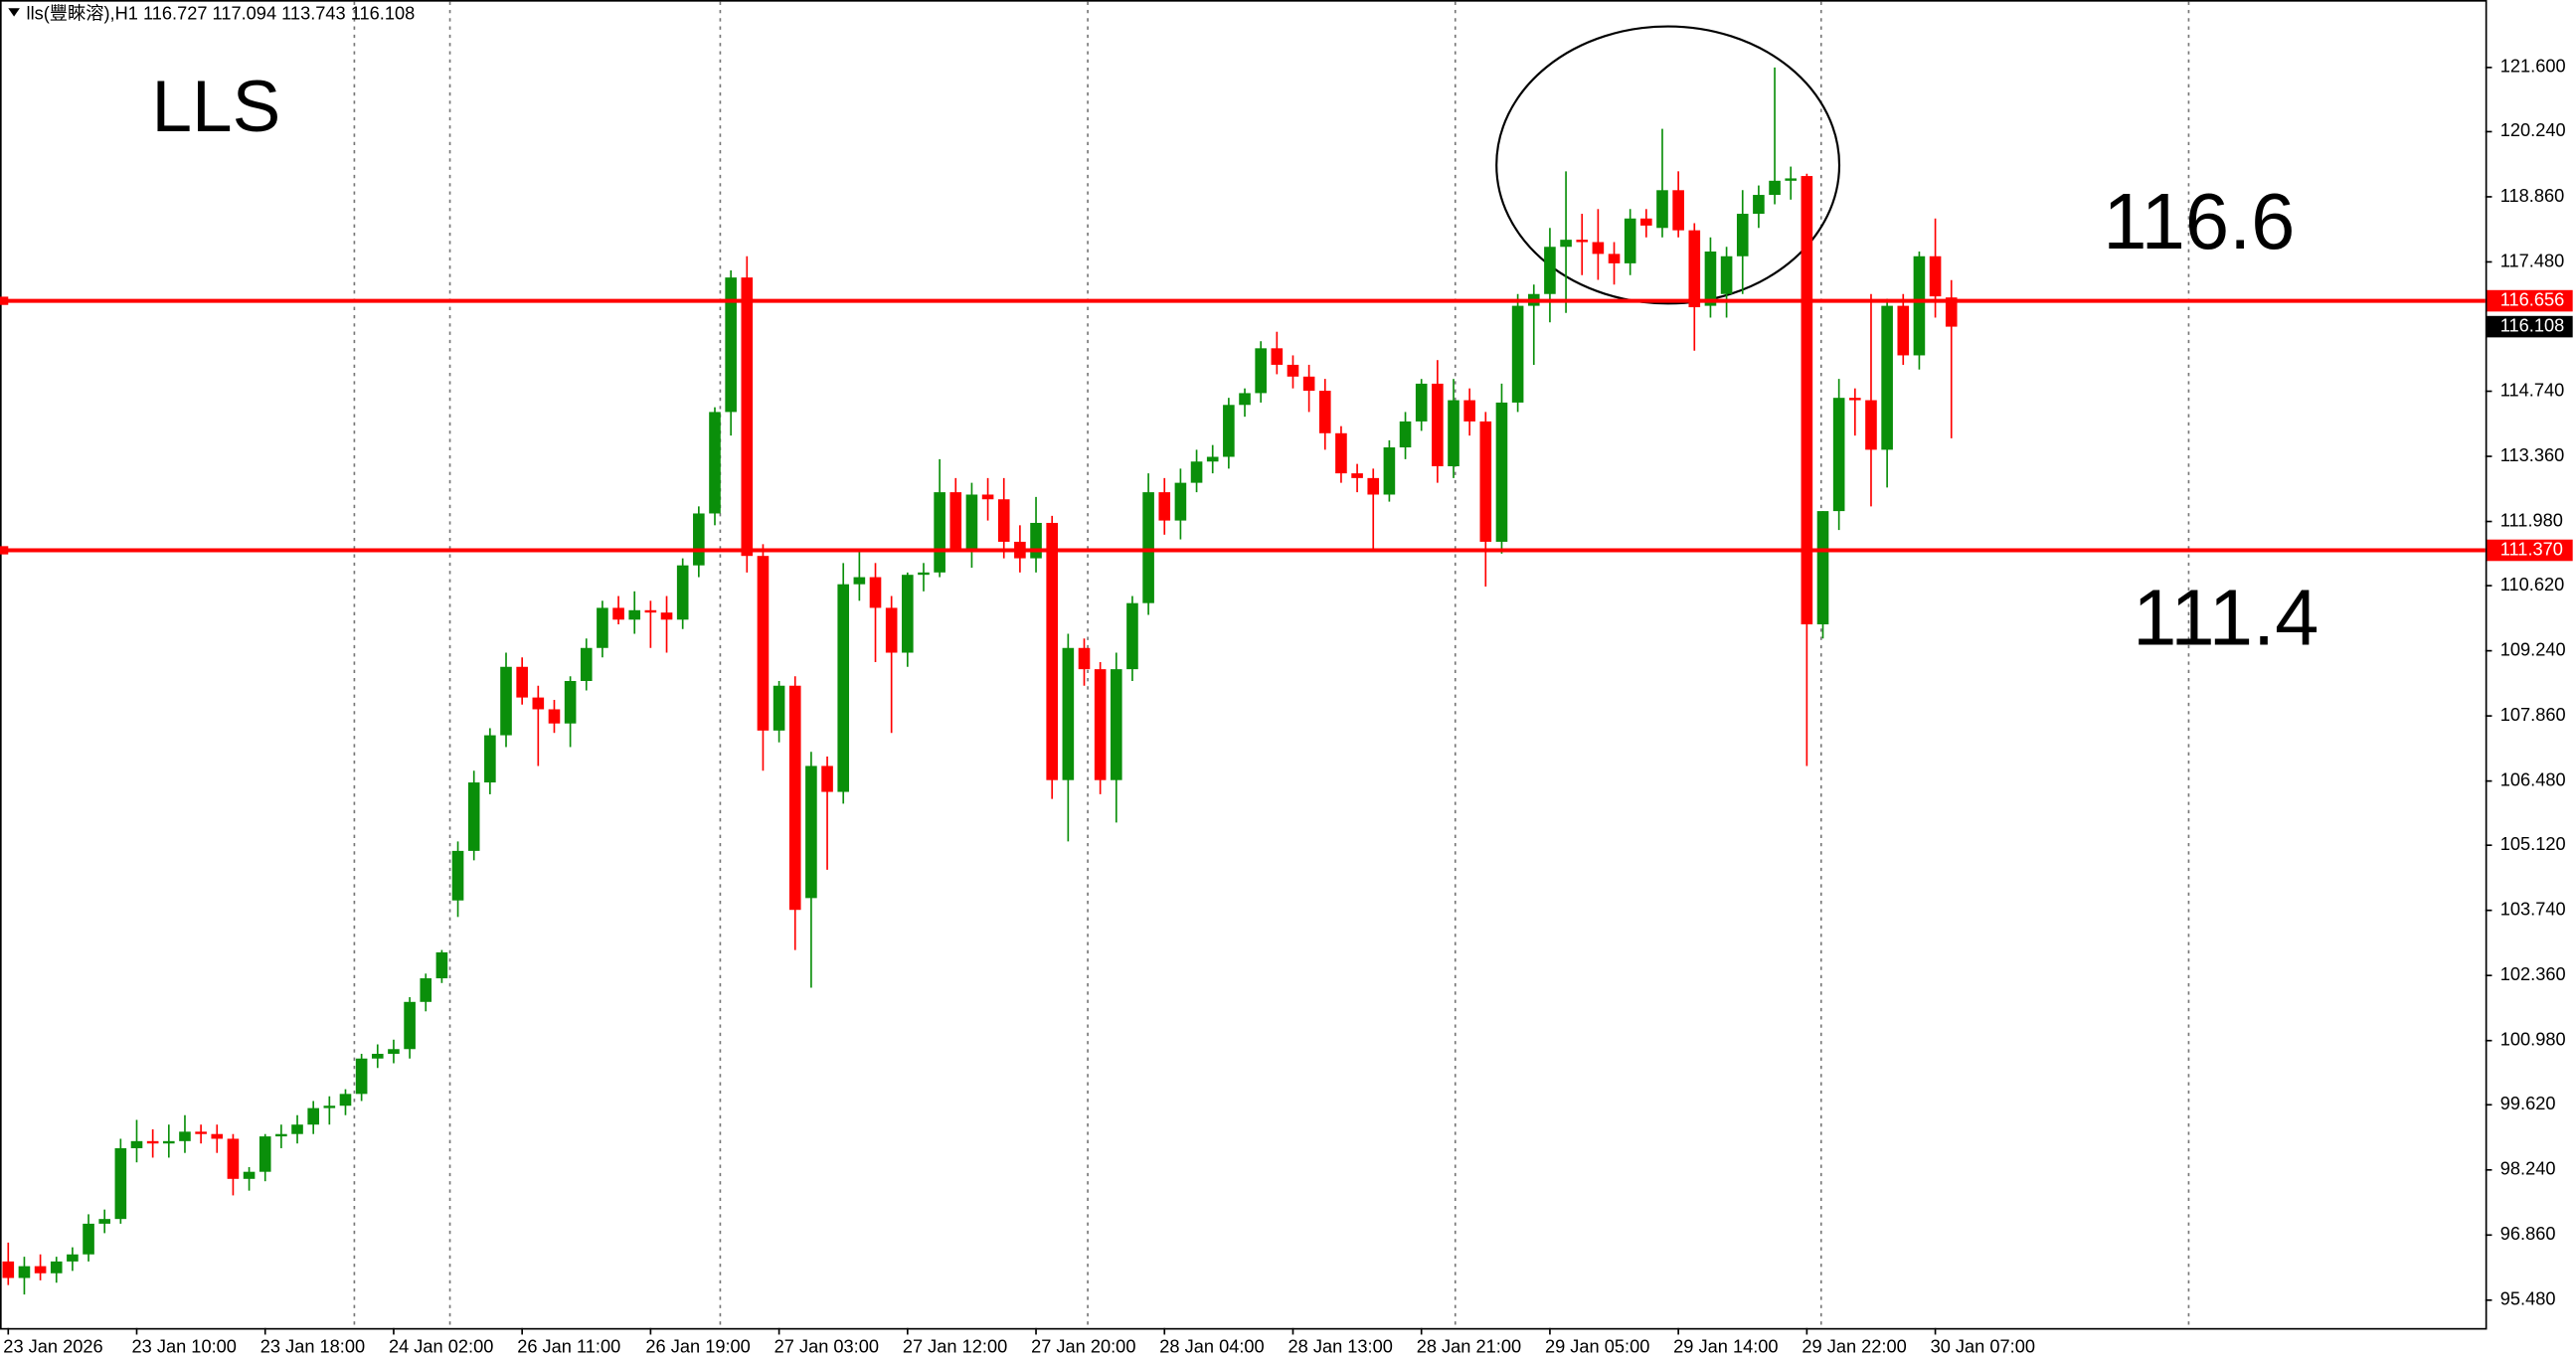 The image size is (2576, 1361). I want to click on y-tick-label: 96.860, so click(2528, 1233).